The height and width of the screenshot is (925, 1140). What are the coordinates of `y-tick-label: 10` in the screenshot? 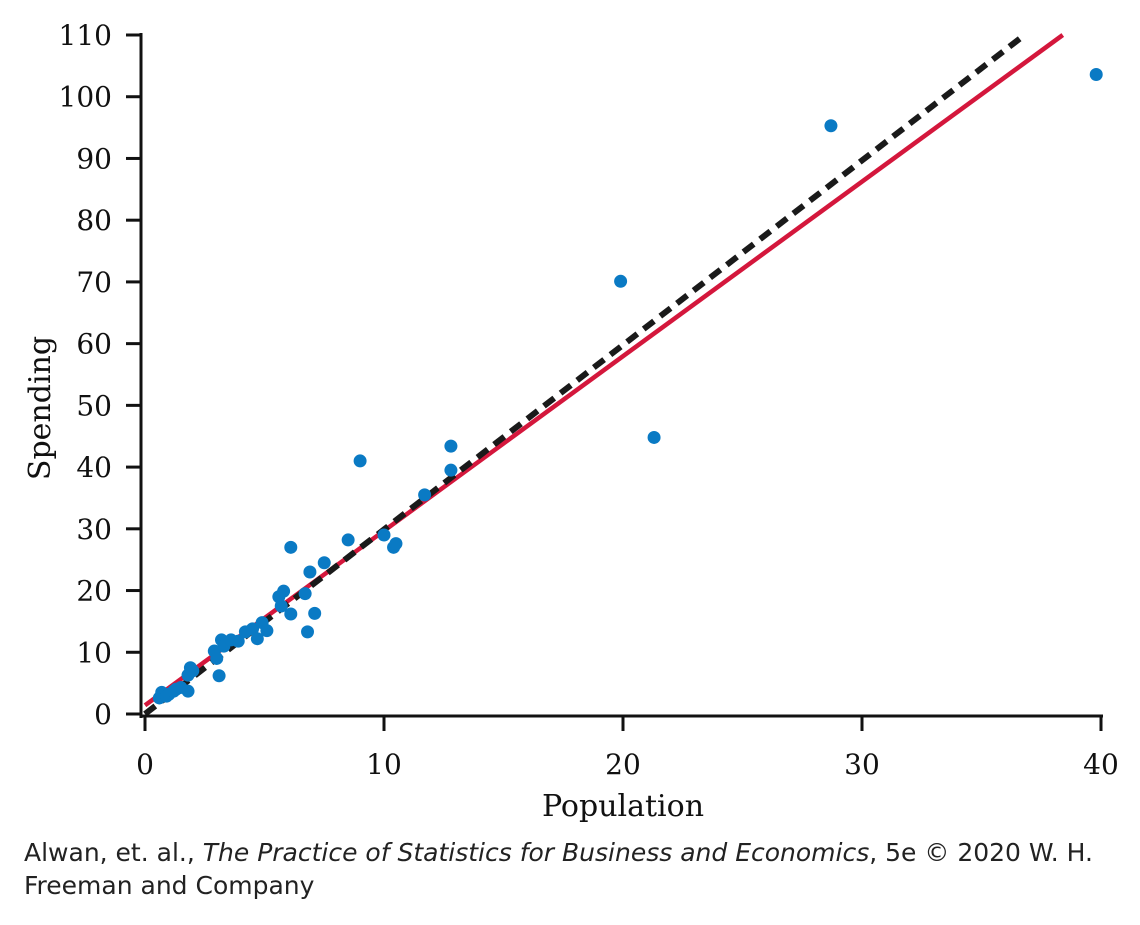 It's located at (94, 652).